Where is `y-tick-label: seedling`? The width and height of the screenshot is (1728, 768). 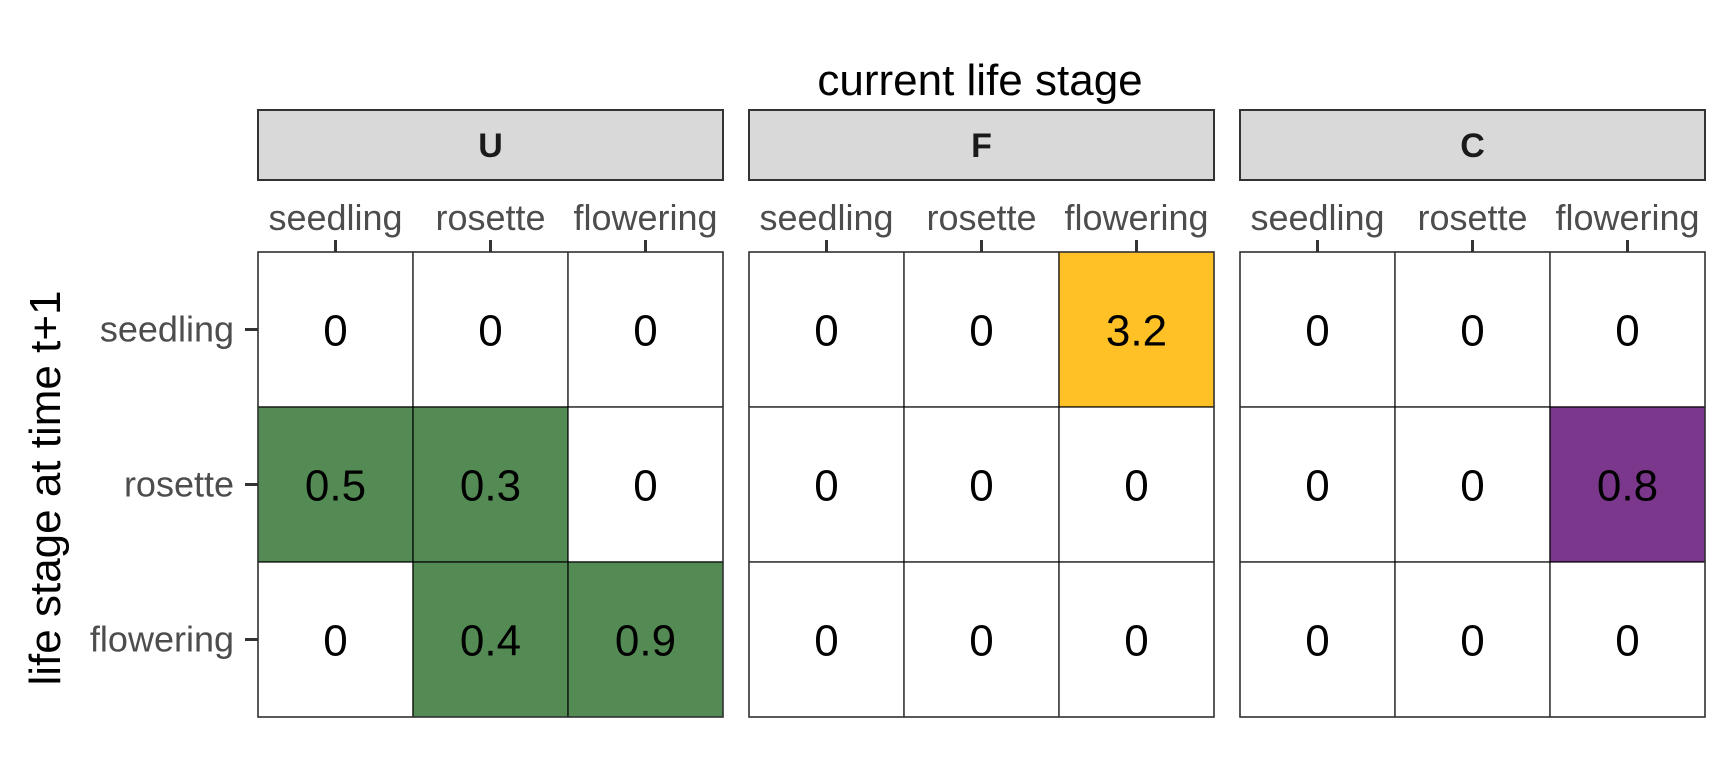 y-tick-label: seedling is located at coordinates (167, 329).